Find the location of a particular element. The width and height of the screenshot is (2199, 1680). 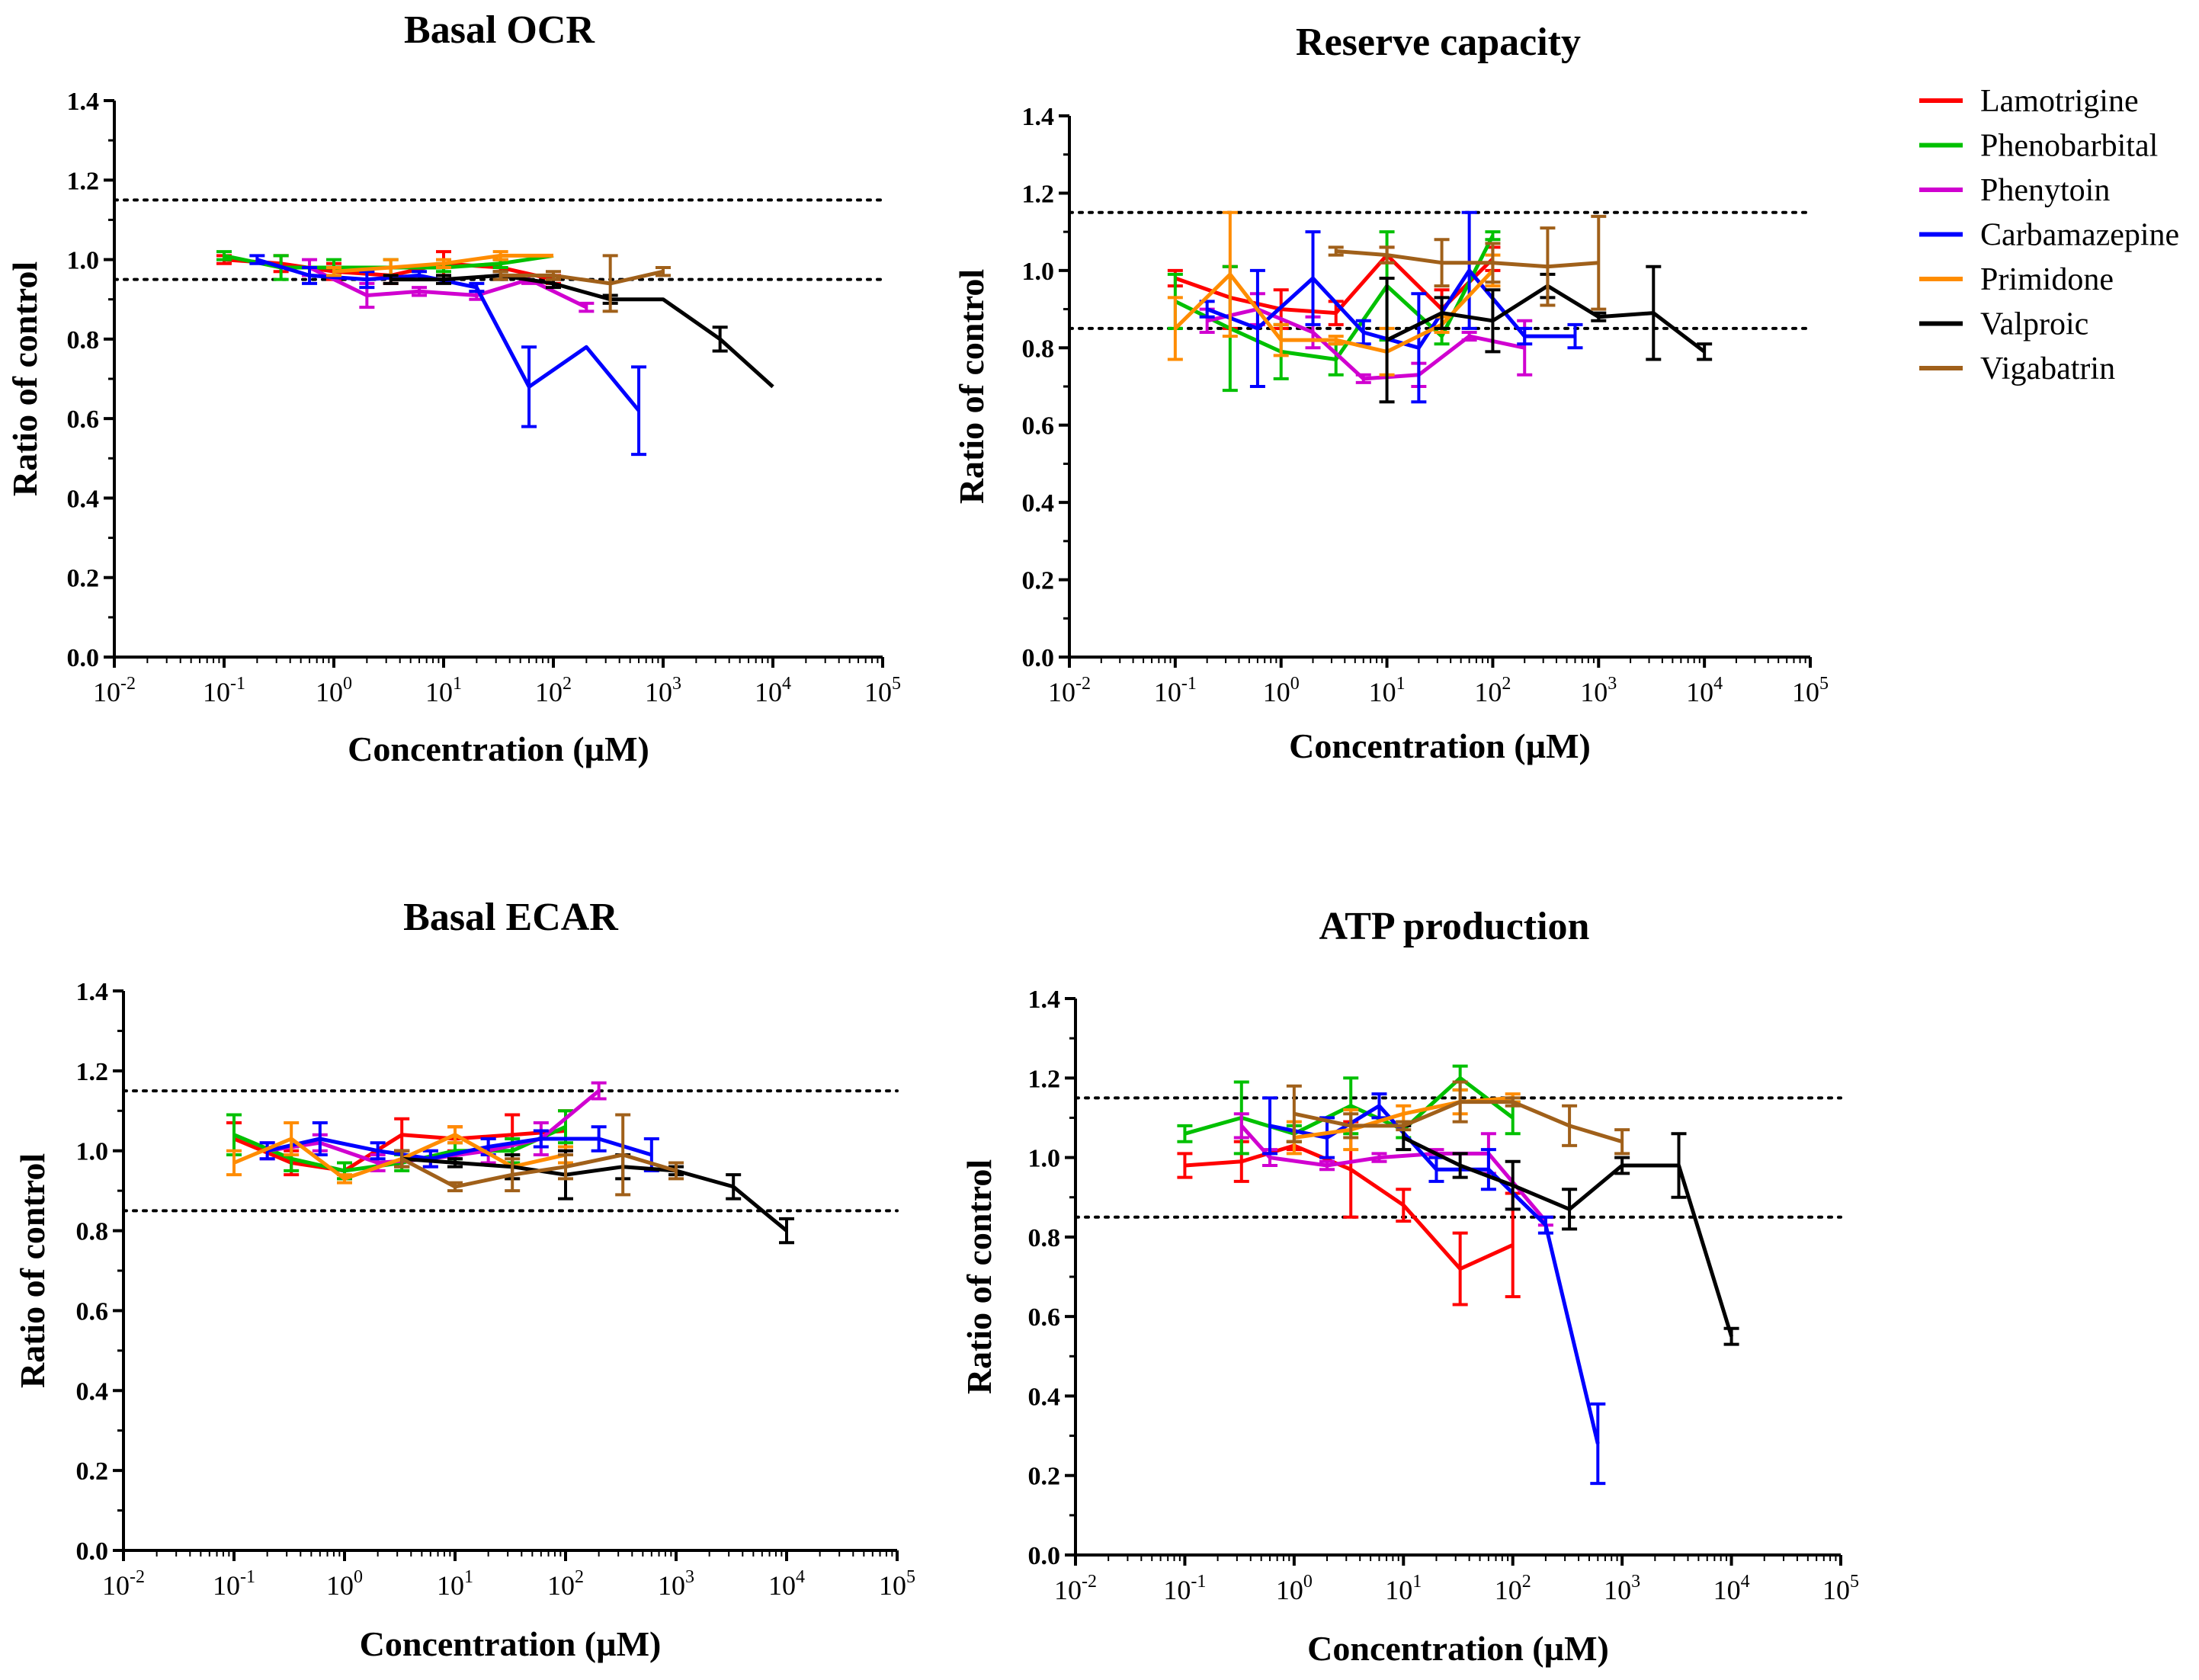

legend-label-lamotrigine: Lamotrigine is located at coordinates (2059, 101).